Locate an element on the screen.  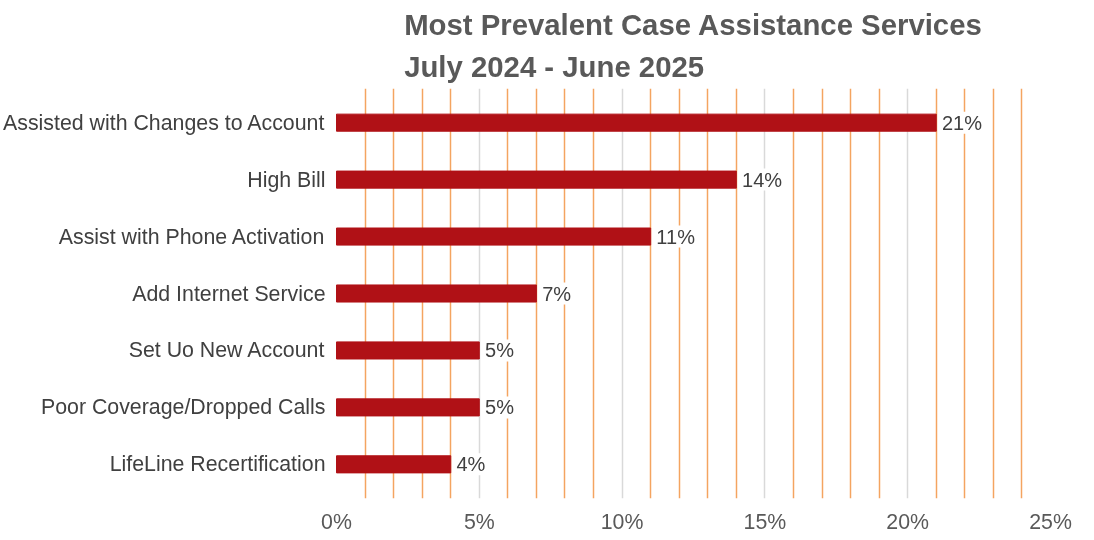
x-tick-label: 15% is located at coordinates (765, 521).